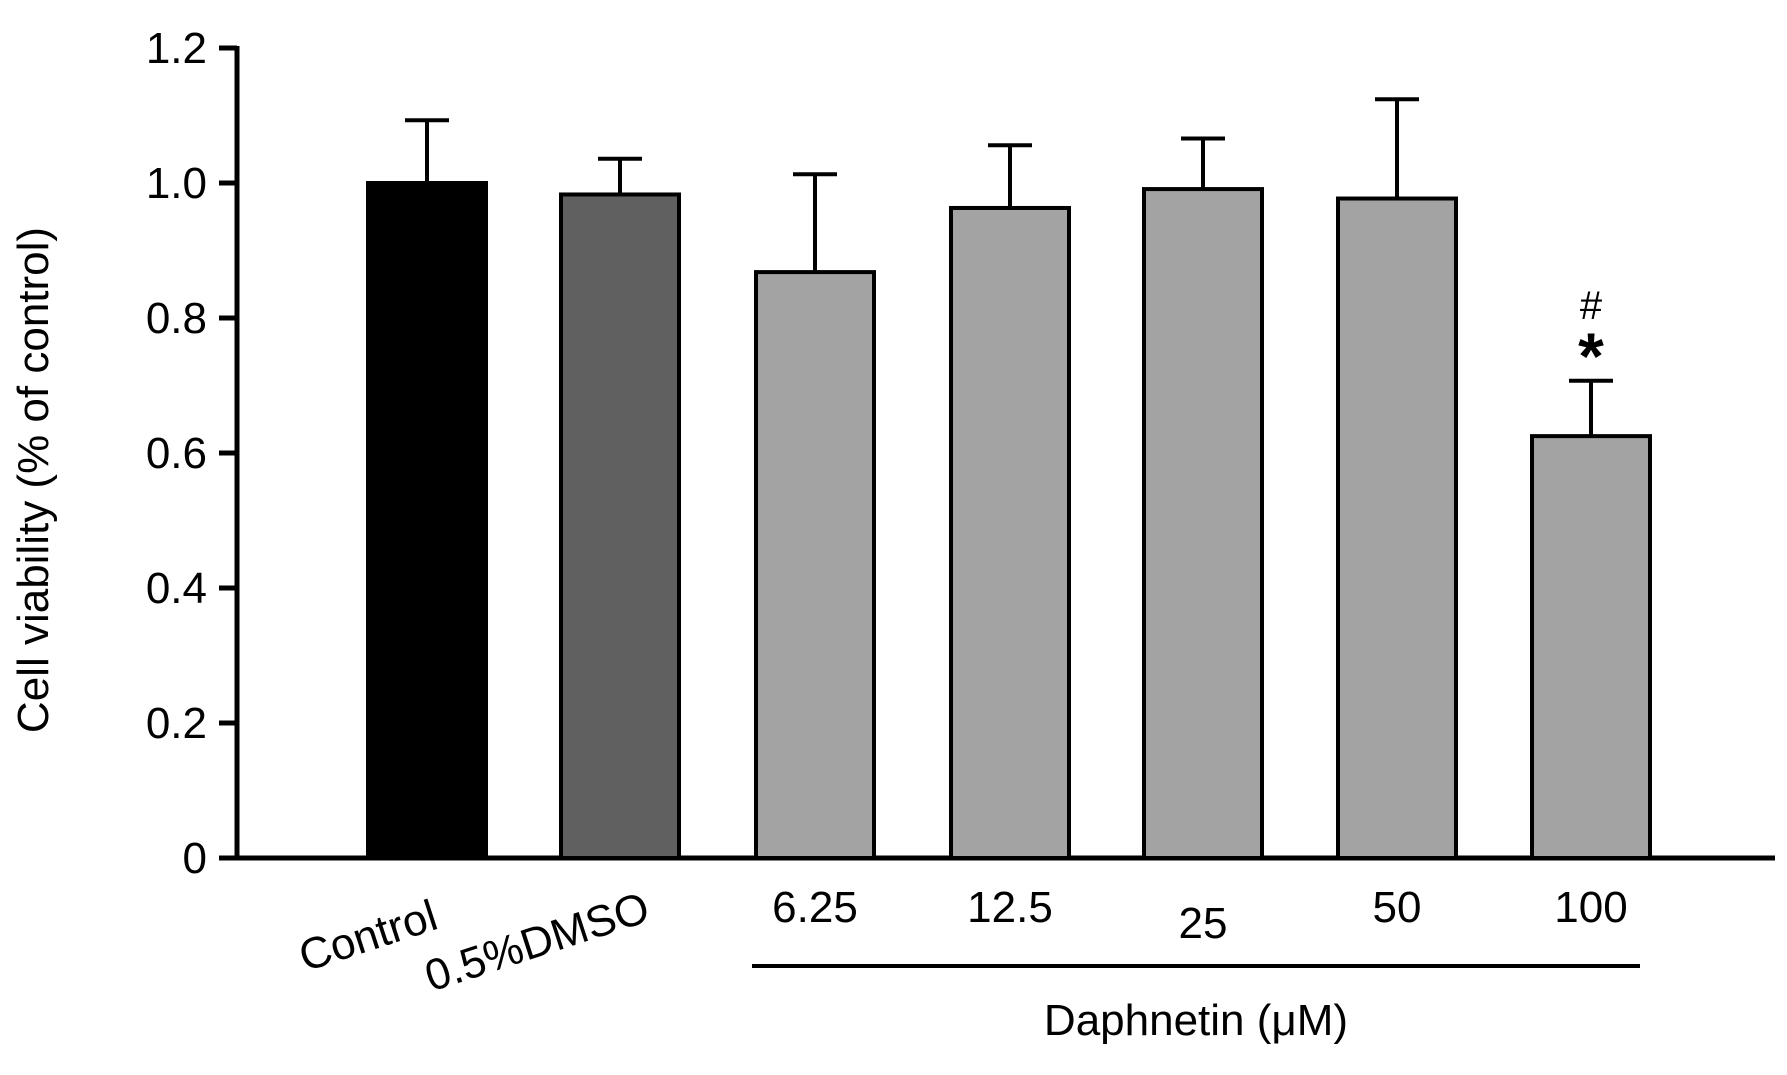 The height and width of the screenshot is (1075, 1787). What do you see at coordinates (368, 936) in the screenshot?
I see `x-tick-label: Control` at bounding box center [368, 936].